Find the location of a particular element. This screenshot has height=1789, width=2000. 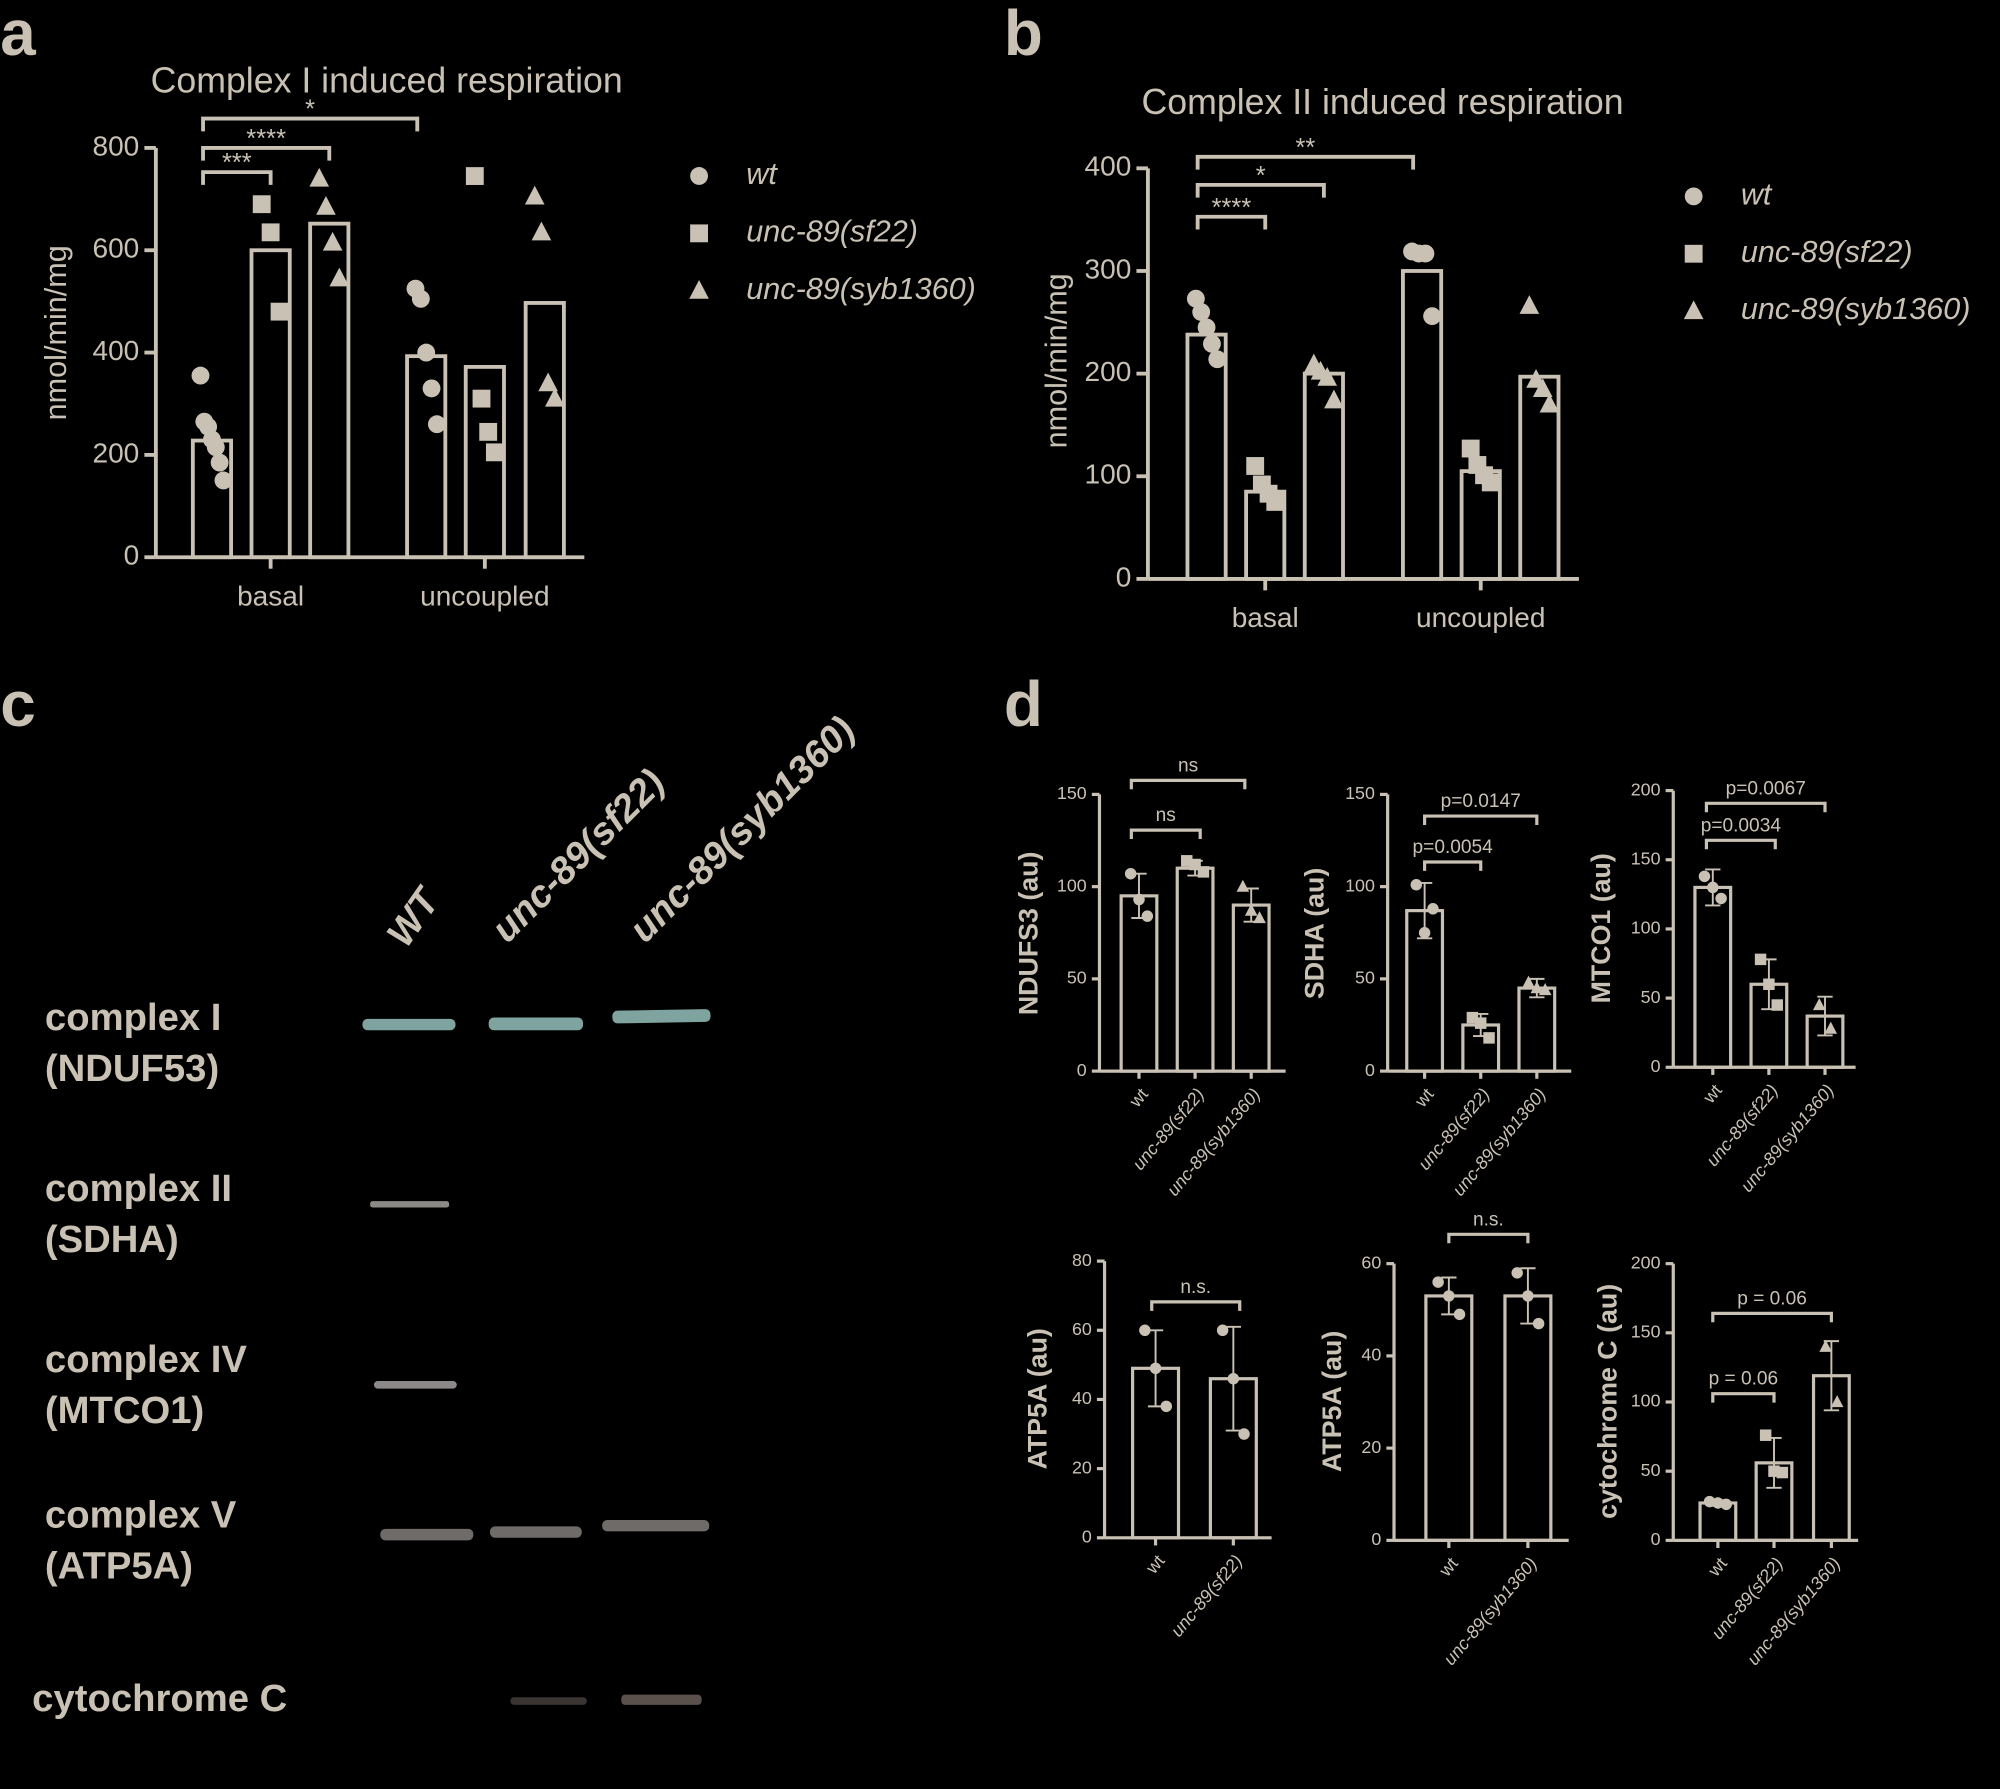

significance-label: p = 0.06 is located at coordinates (1772, 1298).